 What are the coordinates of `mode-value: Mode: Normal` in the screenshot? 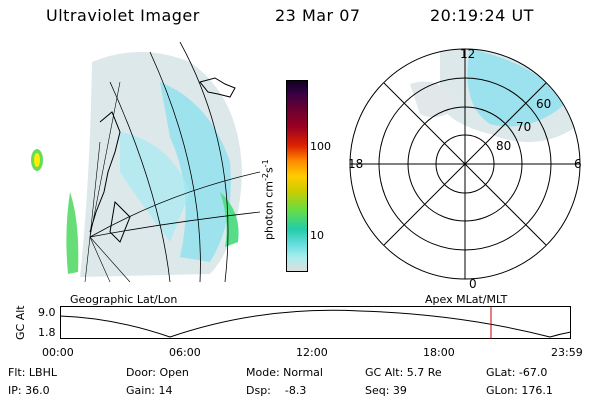 It's located at (284, 372).